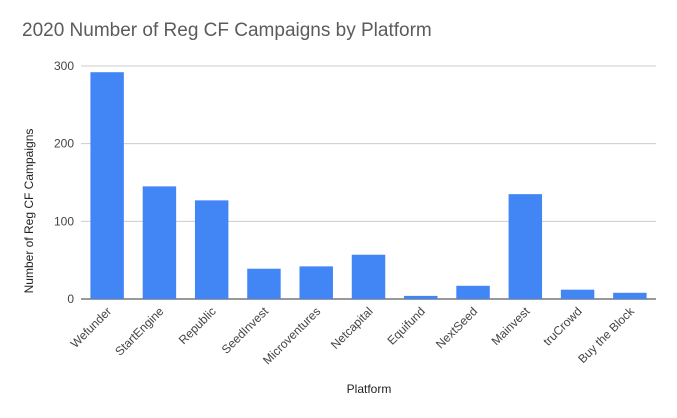  What do you see at coordinates (352, 328) in the screenshot?
I see `x-tick-label: Netcapital` at bounding box center [352, 328].